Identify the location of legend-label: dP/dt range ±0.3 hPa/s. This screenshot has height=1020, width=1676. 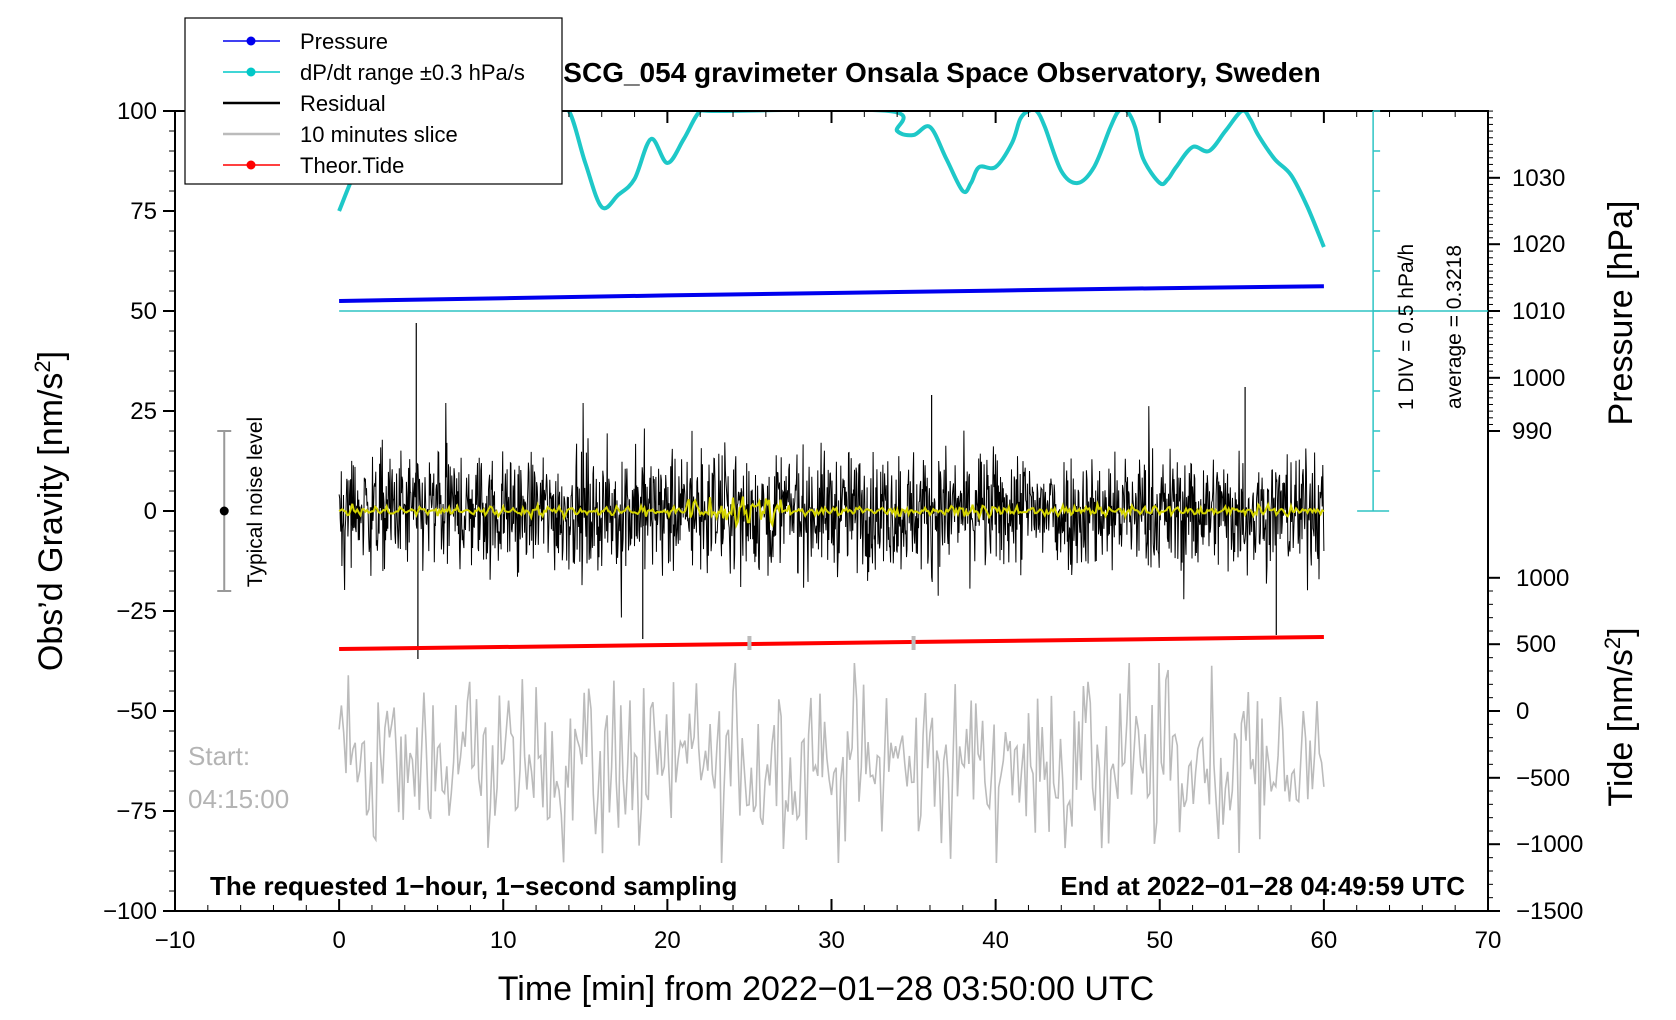
(412, 72).